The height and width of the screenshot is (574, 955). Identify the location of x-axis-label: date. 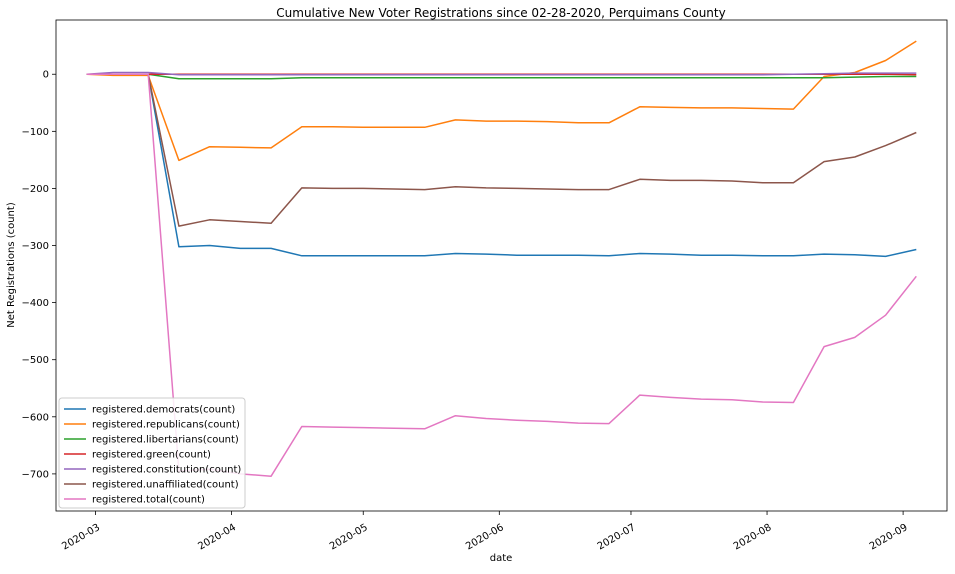
(501, 558).